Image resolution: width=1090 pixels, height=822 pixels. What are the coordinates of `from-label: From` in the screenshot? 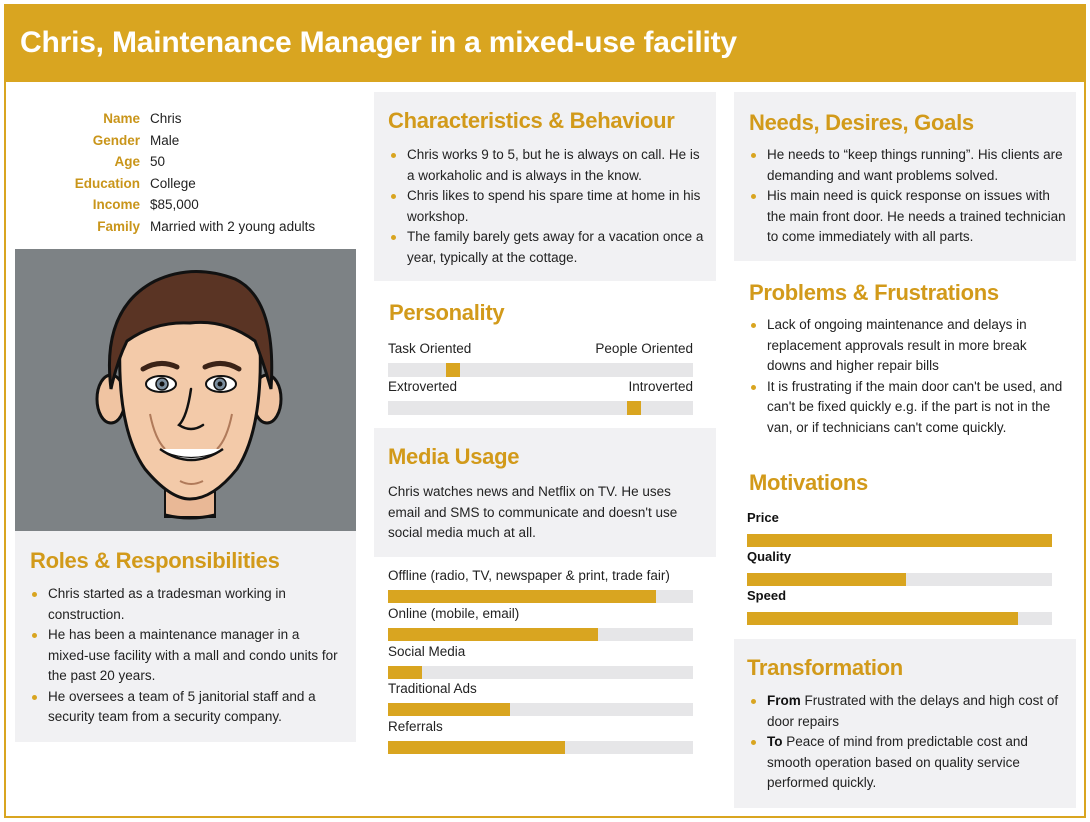 It's located at (784, 700).